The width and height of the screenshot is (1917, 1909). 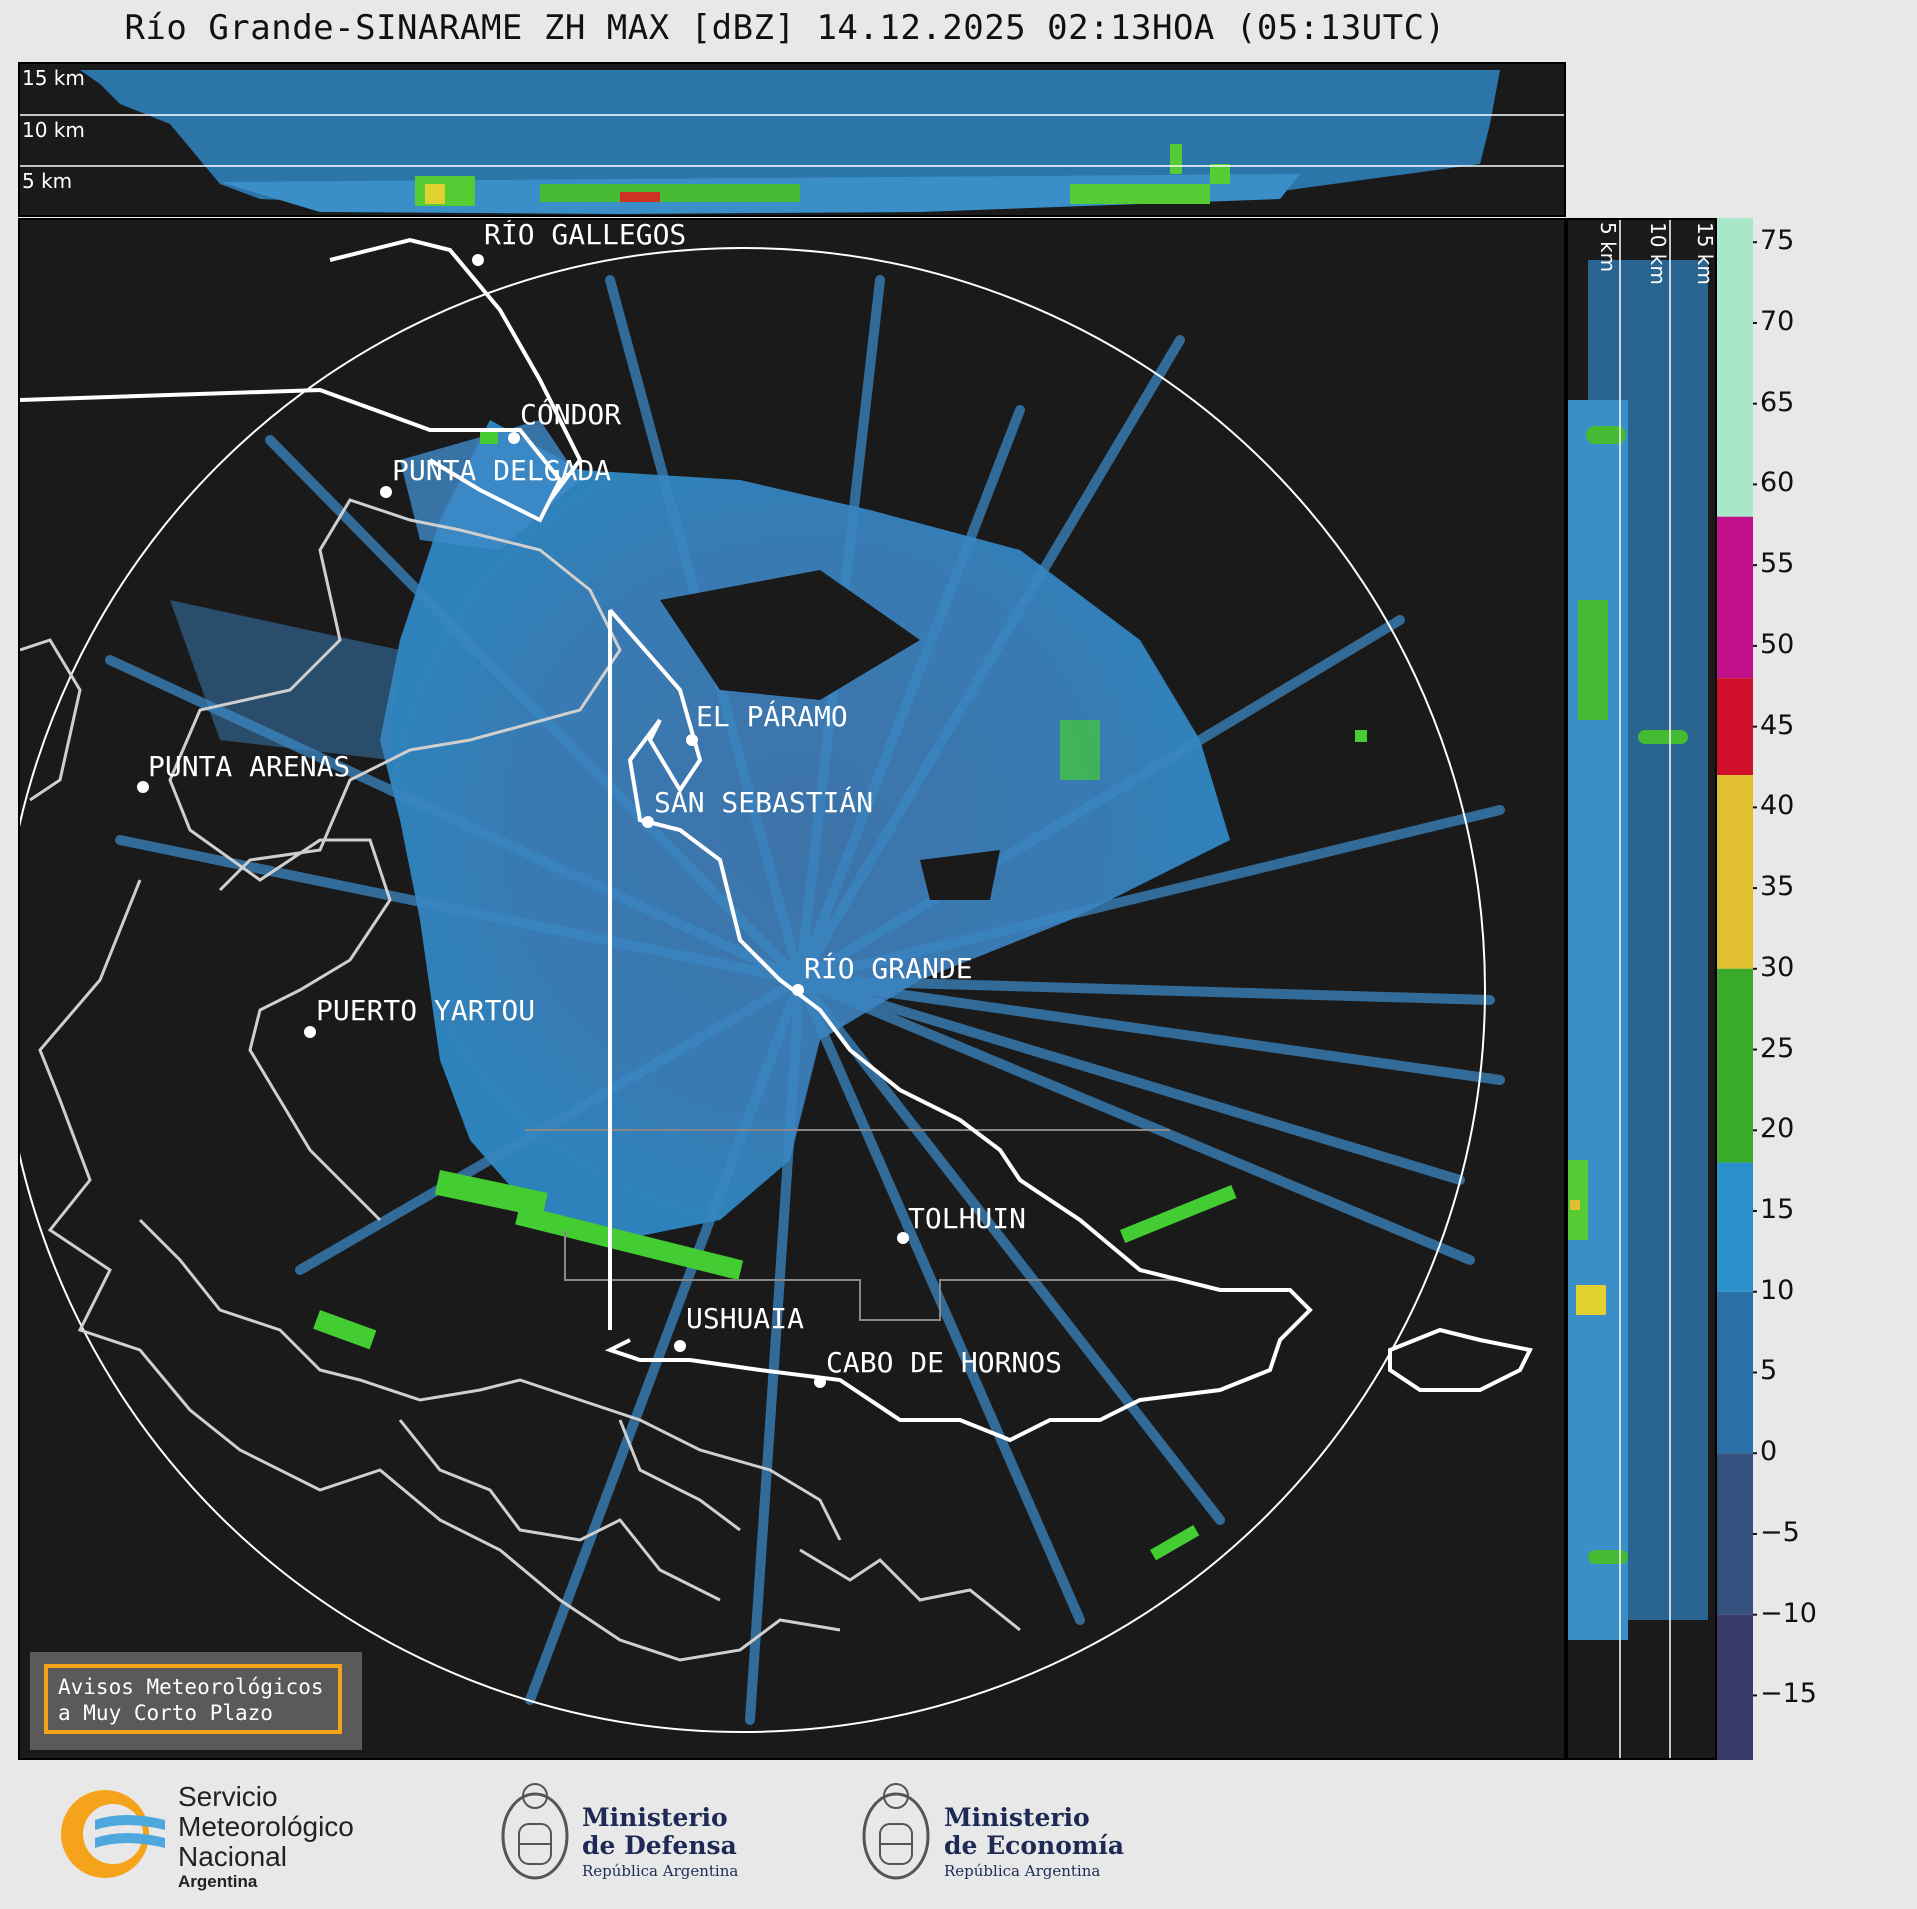 What do you see at coordinates (680, 1346) in the screenshot?
I see `city-dot-ushuaia` at bounding box center [680, 1346].